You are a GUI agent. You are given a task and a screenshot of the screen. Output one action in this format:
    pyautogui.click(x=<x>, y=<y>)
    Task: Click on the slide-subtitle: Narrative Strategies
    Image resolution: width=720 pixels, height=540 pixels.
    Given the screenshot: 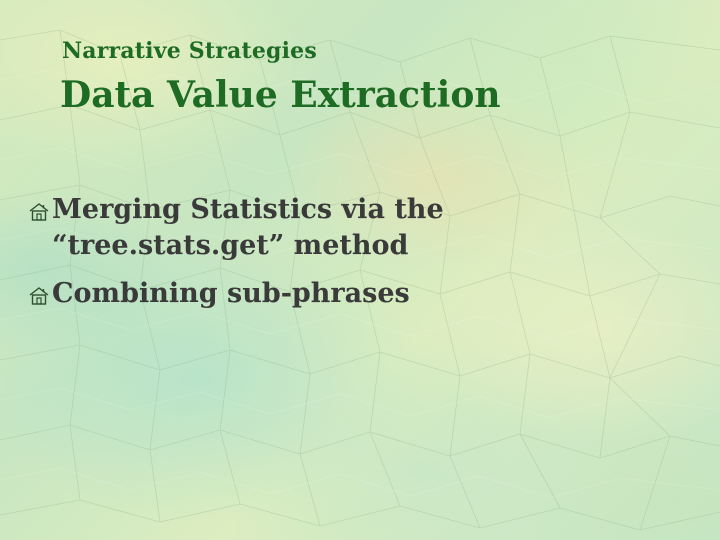 What is the action you would take?
    pyautogui.click(x=189, y=51)
    